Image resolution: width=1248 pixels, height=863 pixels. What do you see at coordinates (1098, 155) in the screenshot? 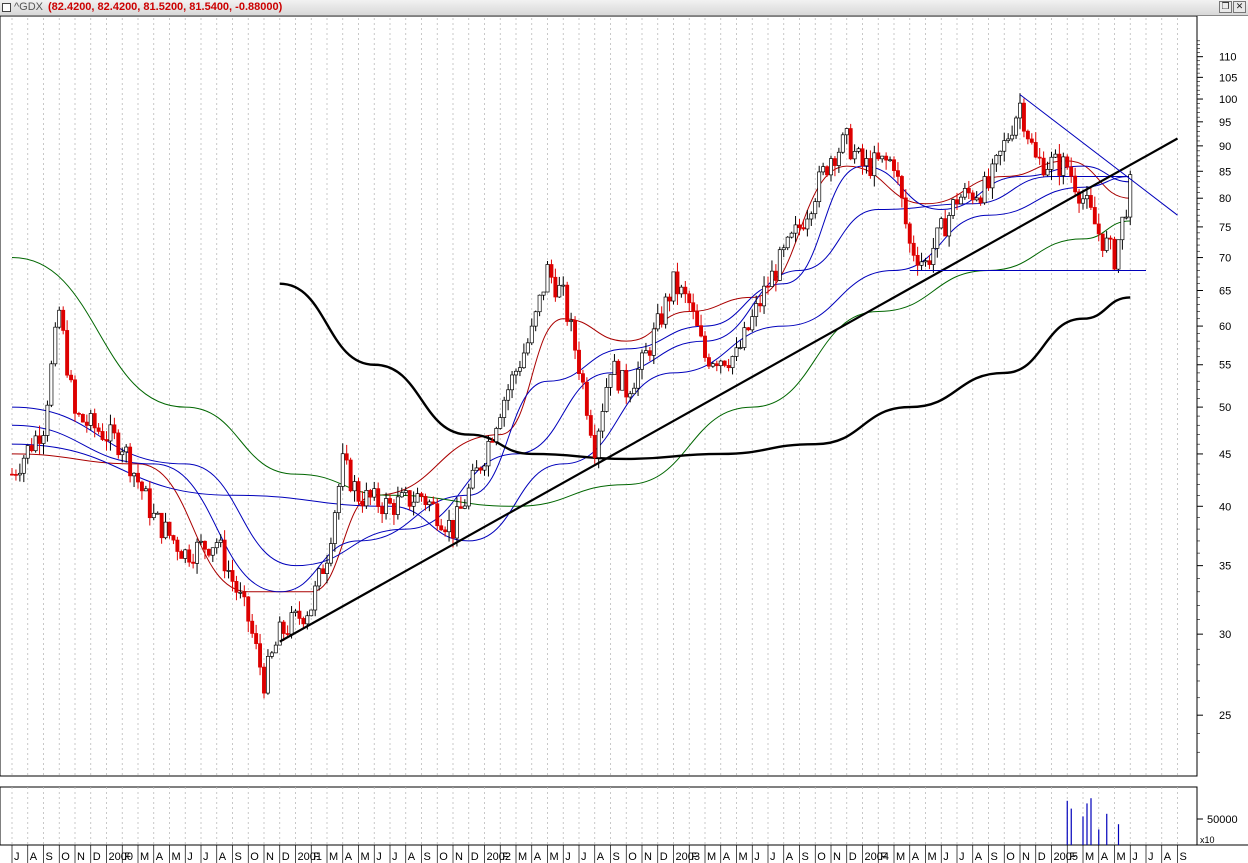
I see `trend-line` at bounding box center [1098, 155].